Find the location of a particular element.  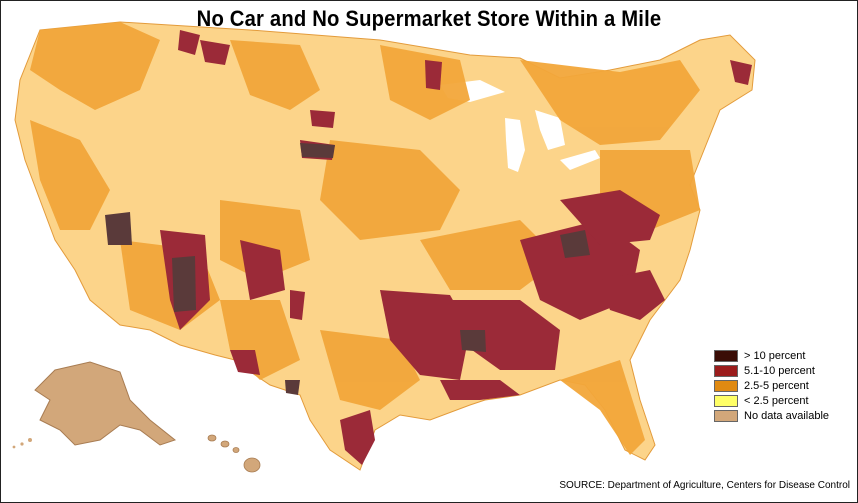

lake-michigan is located at coordinates (515, 145).